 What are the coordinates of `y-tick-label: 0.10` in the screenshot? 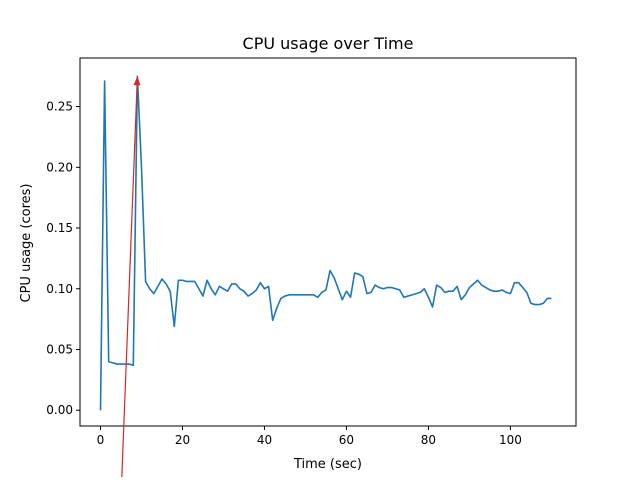 It's located at (59, 289).